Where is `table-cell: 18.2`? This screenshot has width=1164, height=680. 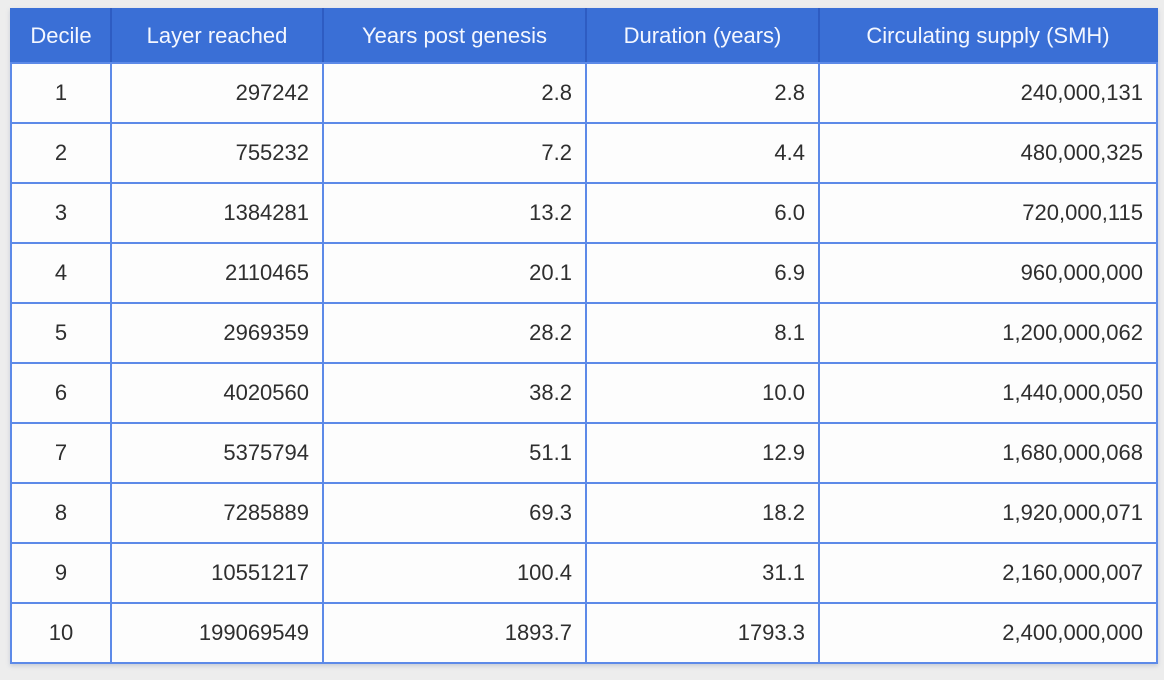 table-cell: 18.2 is located at coordinates (702, 513).